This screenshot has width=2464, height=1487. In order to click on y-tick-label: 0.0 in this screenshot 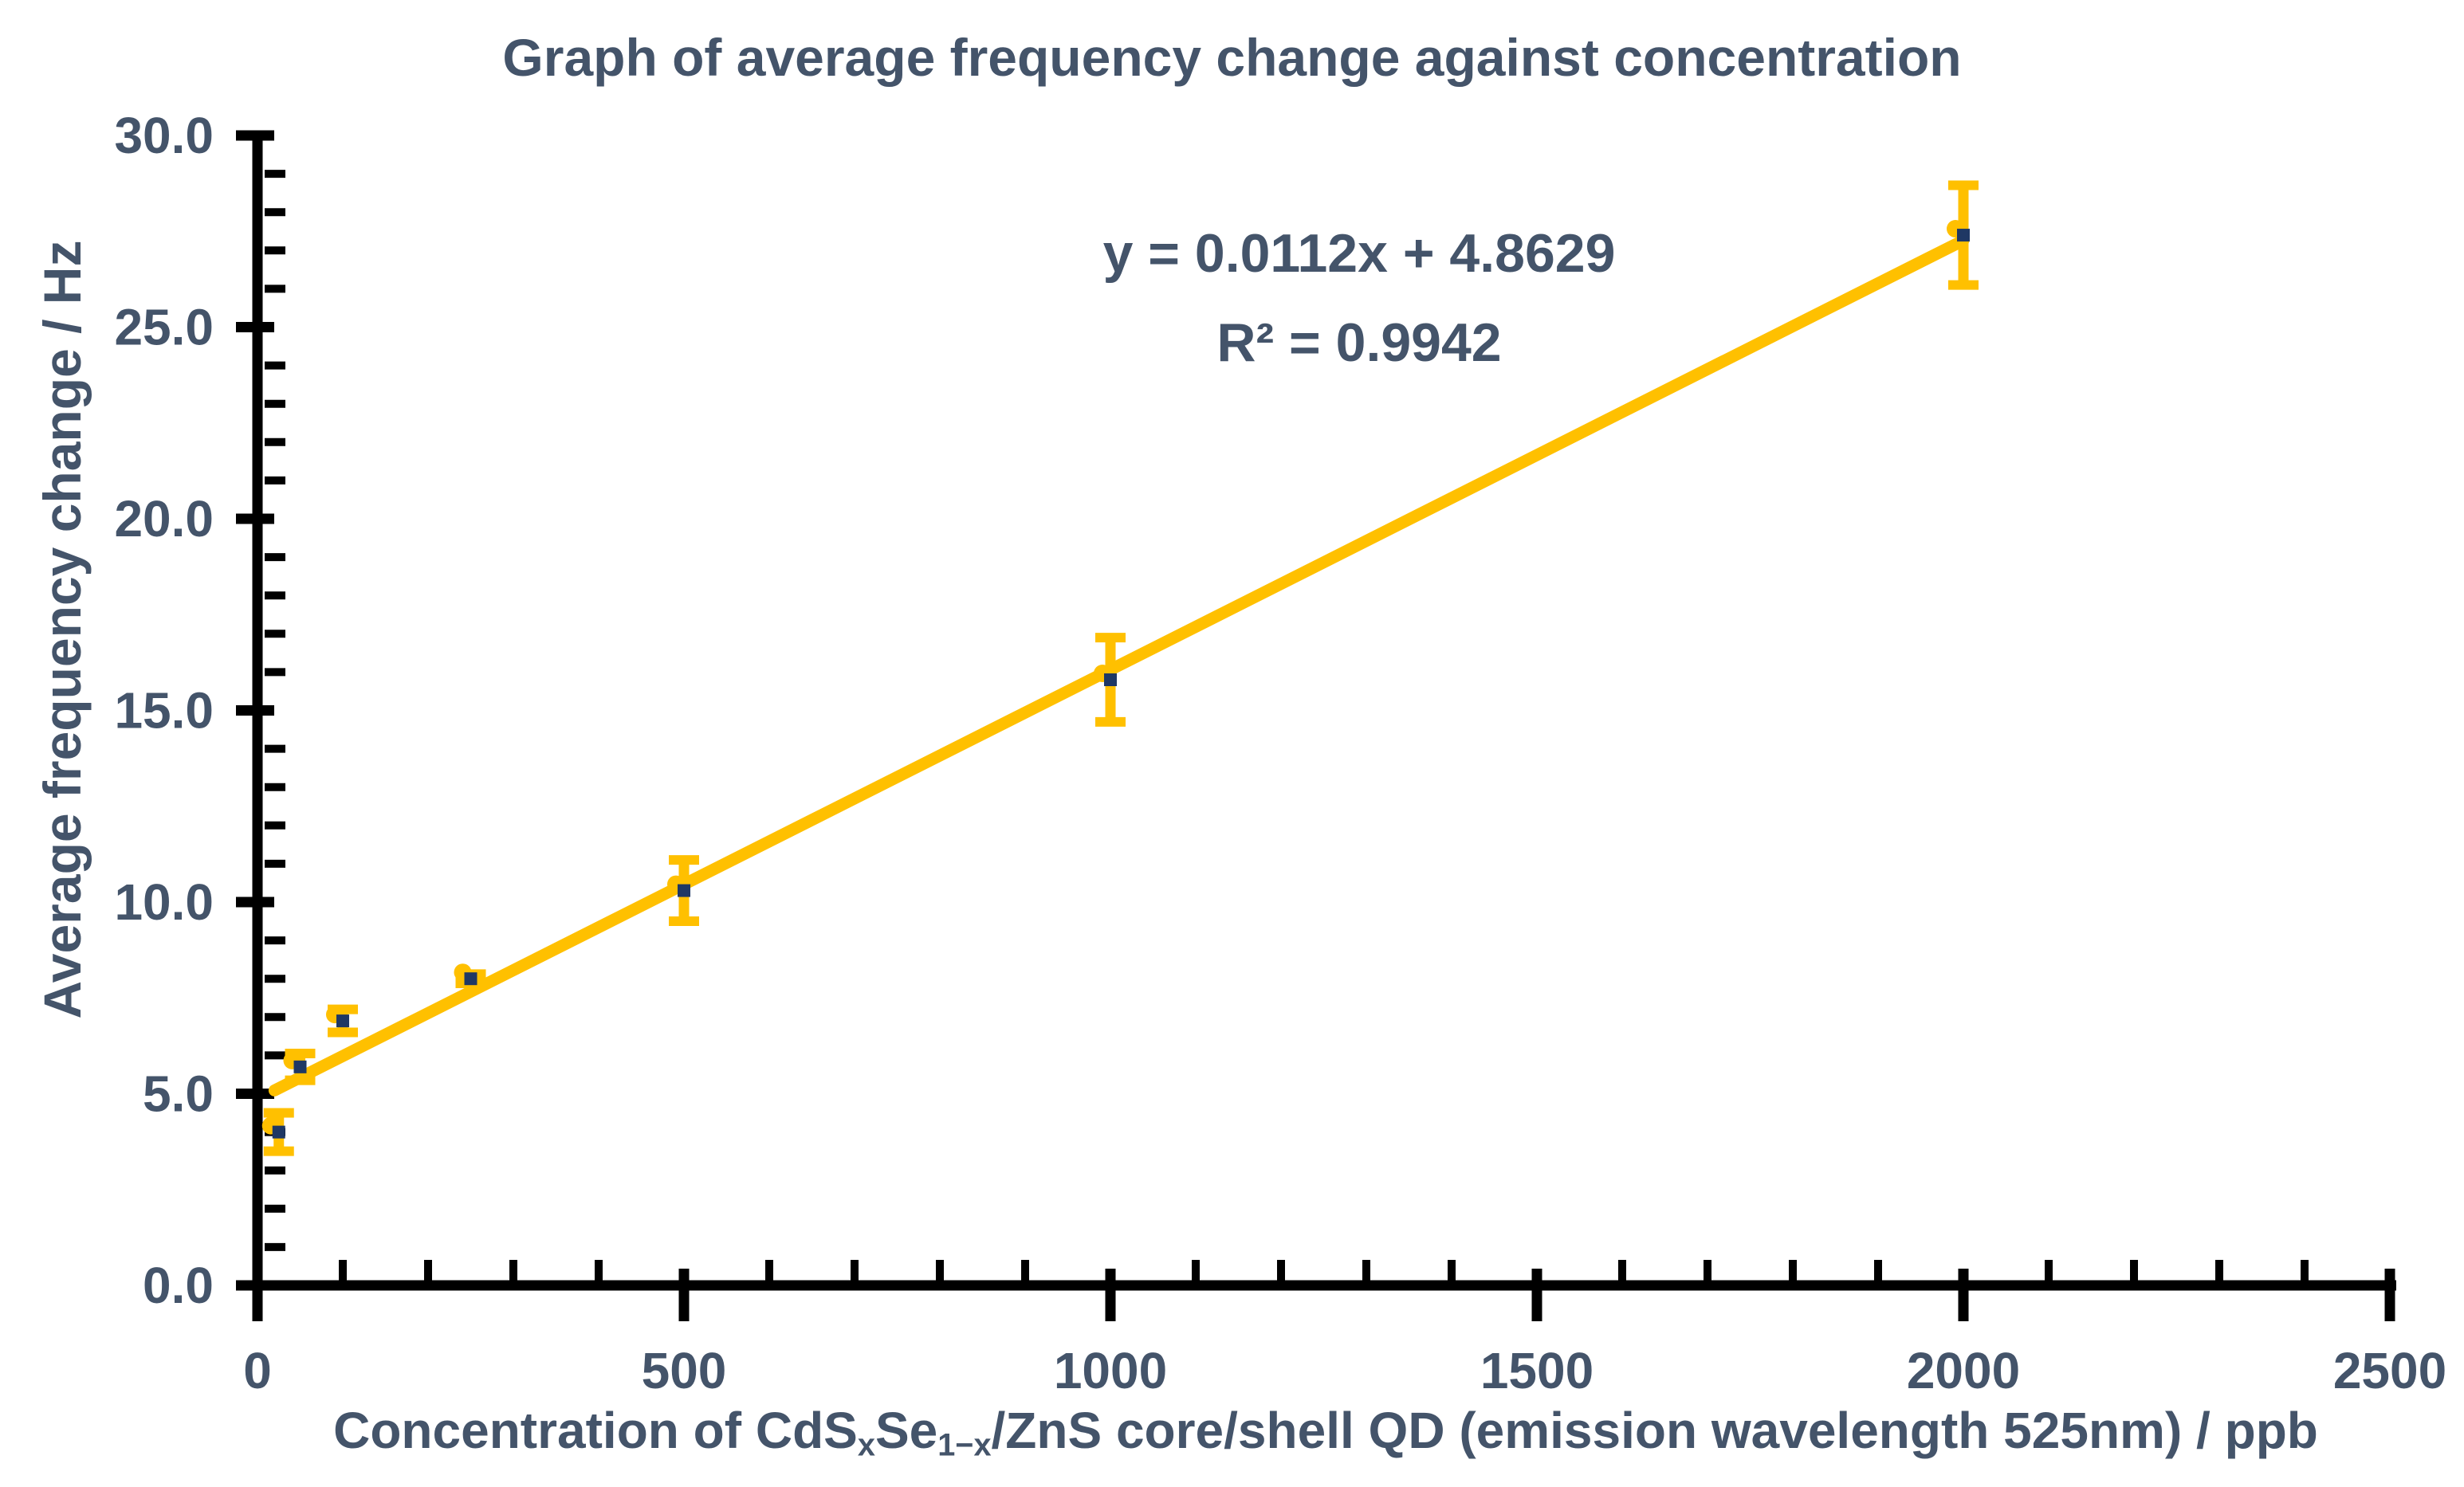, I will do `click(179, 1285)`.